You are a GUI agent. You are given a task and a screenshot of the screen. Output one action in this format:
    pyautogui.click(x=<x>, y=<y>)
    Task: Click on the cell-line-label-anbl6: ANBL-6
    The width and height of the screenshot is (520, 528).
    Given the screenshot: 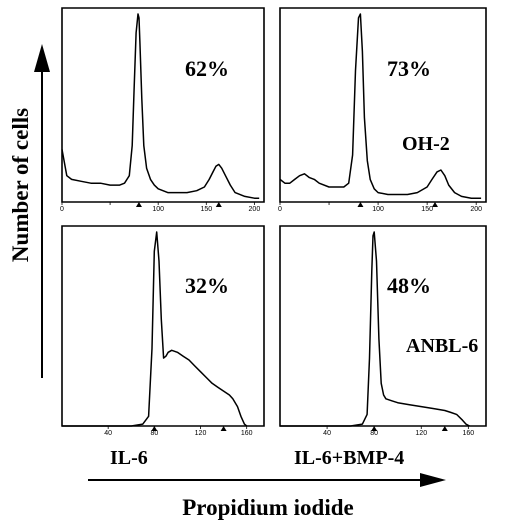 What is the action you would take?
    pyautogui.click(x=442, y=346)
    